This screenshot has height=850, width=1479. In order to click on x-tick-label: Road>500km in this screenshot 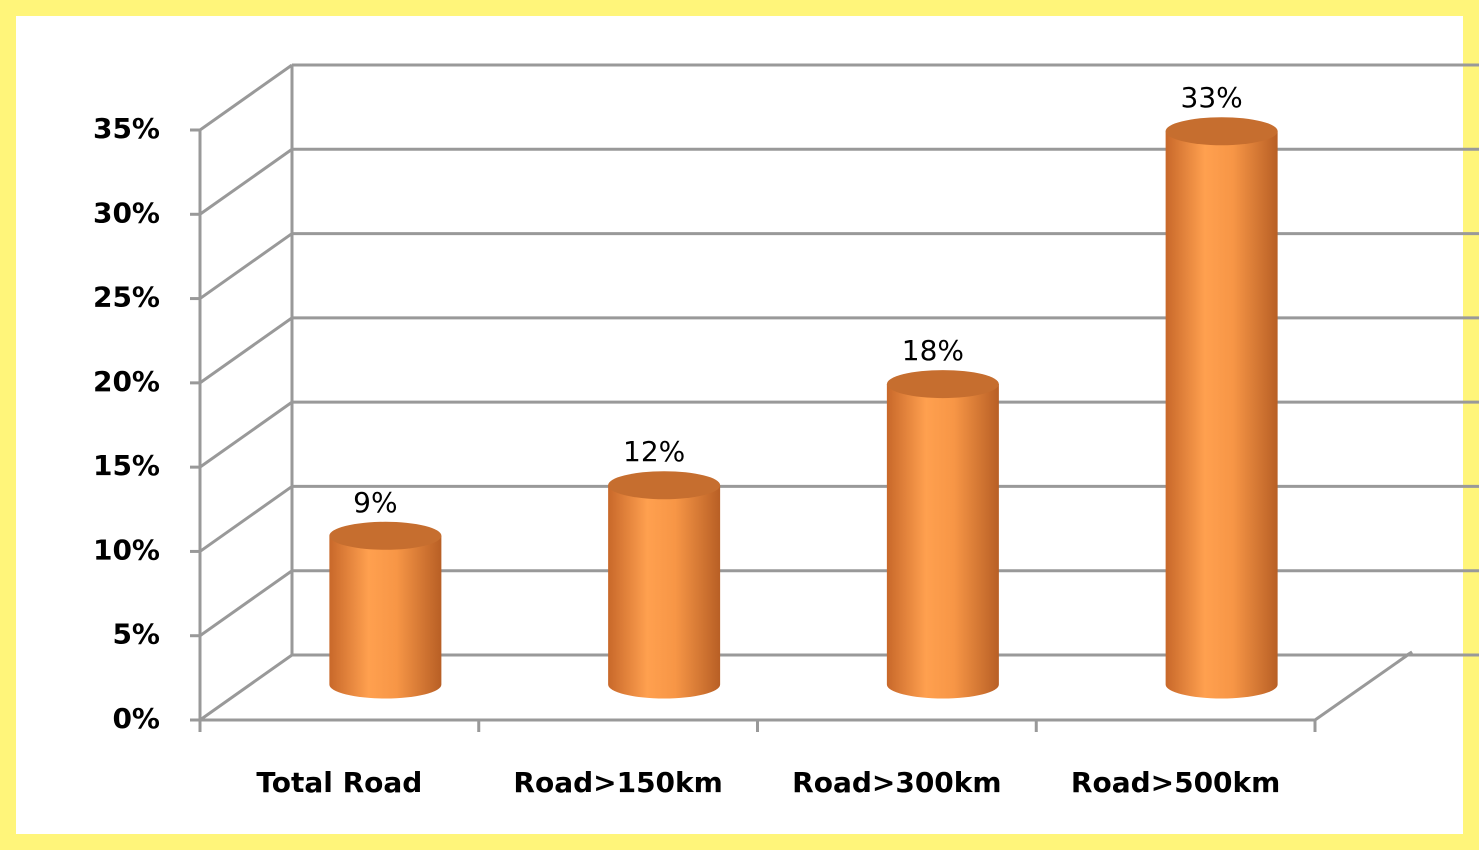, I will do `click(1175, 782)`.